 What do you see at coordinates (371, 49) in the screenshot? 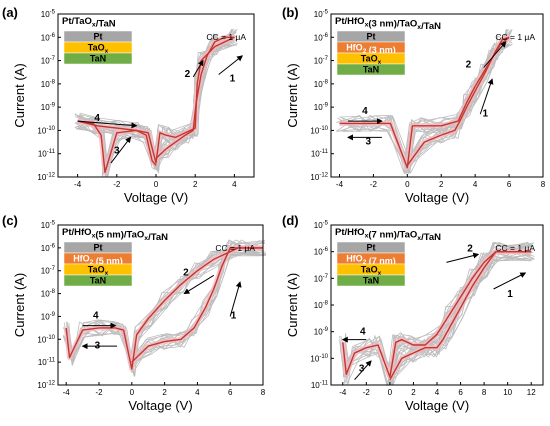
I see `stack-layer-label: HfO2 (3 nm)` at bounding box center [371, 49].